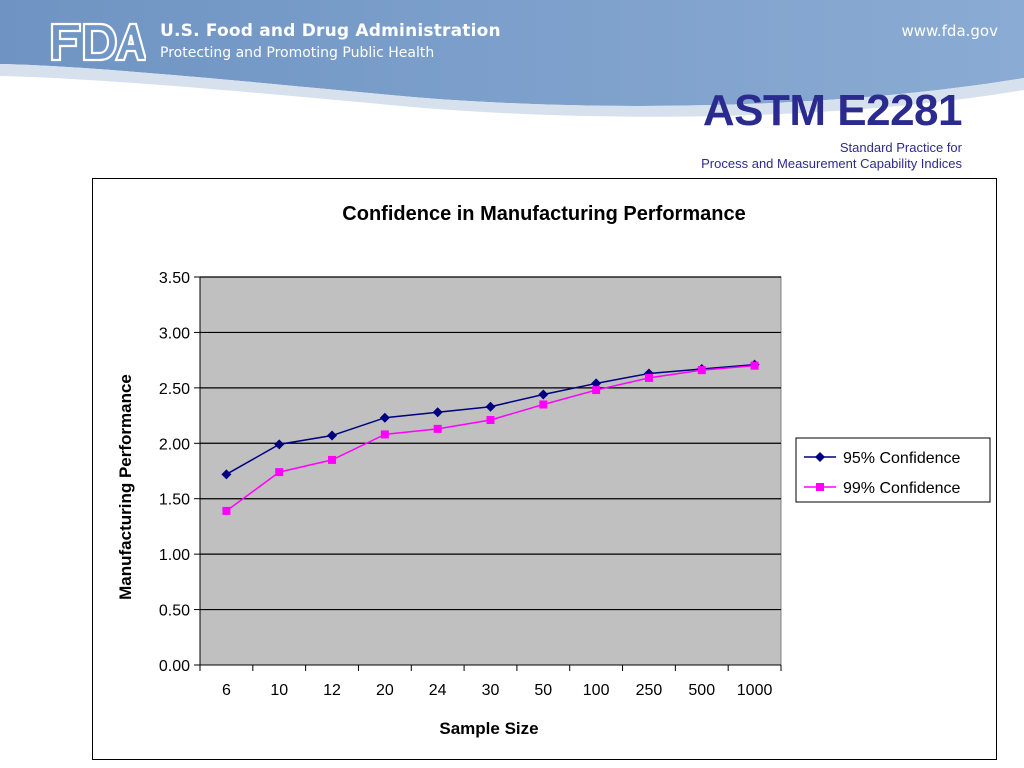  Describe the element at coordinates (125, 487) in the screenshot. I see `y-axis-title: Manufacturing Performance` at that location.